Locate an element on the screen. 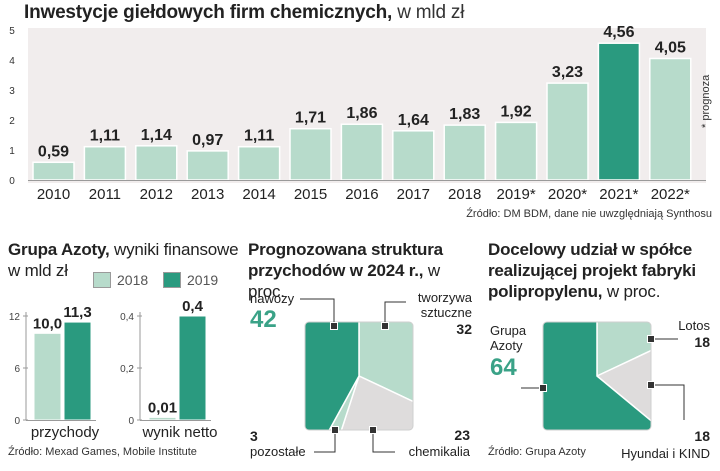  y-tick-label: 1 is located at coordinates (12, 151).